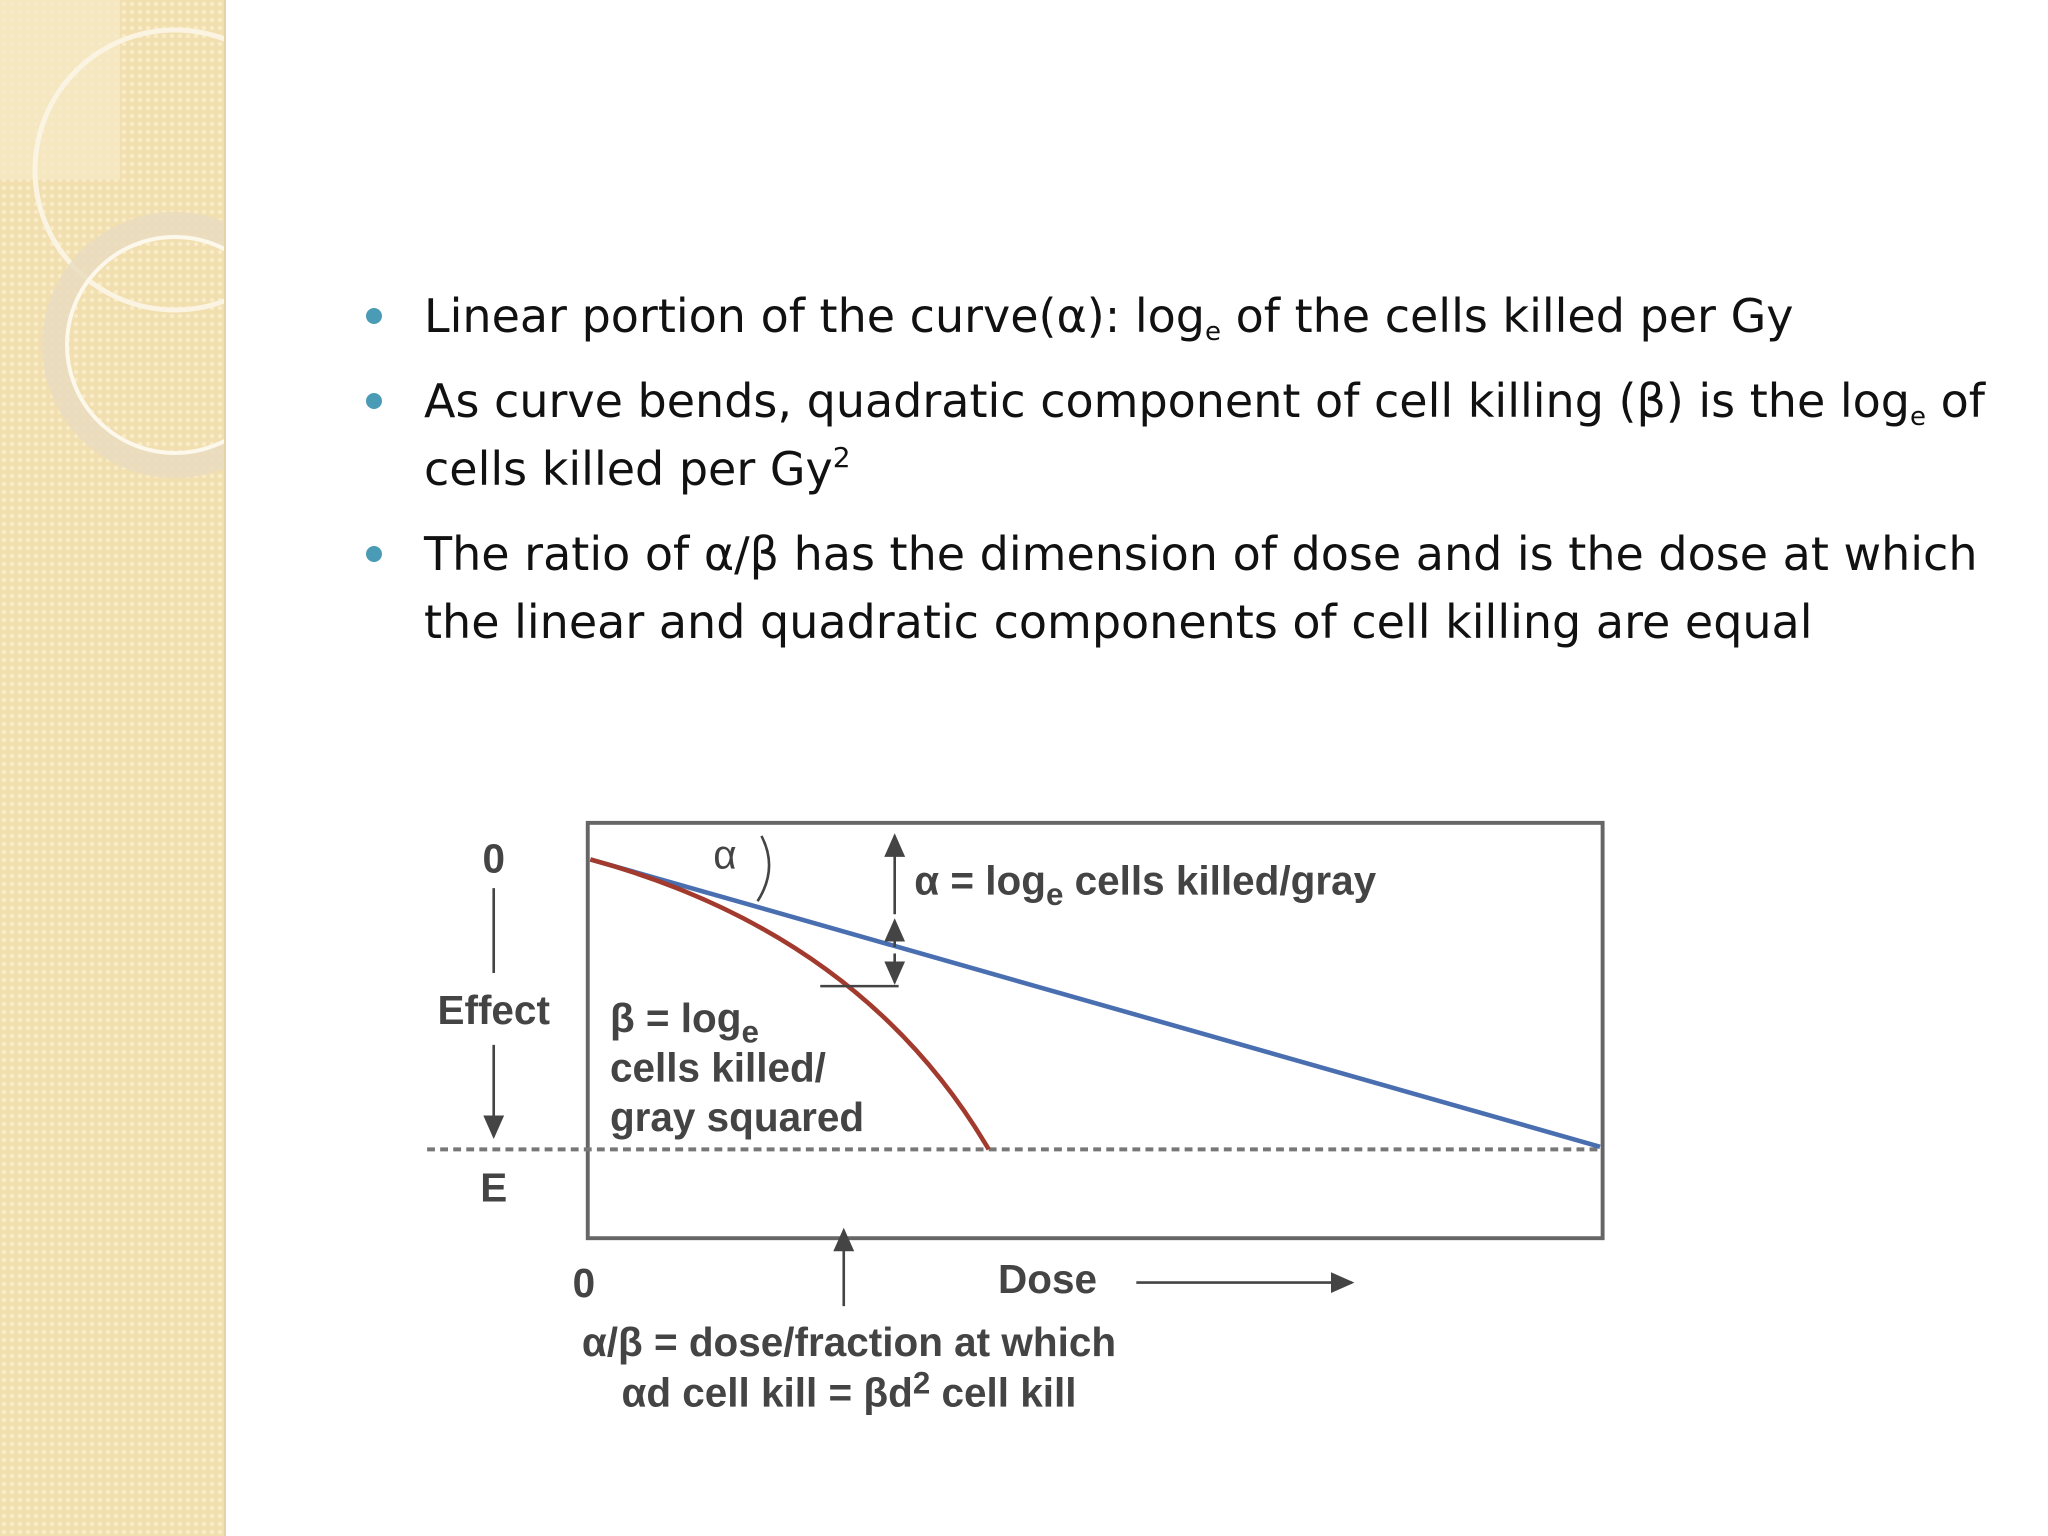 The height and width of the screenshot is (1536, 2048). Describe the element at coordinates (1047, 1279) in the screenshot. I see `x-label: Dose` at that location.